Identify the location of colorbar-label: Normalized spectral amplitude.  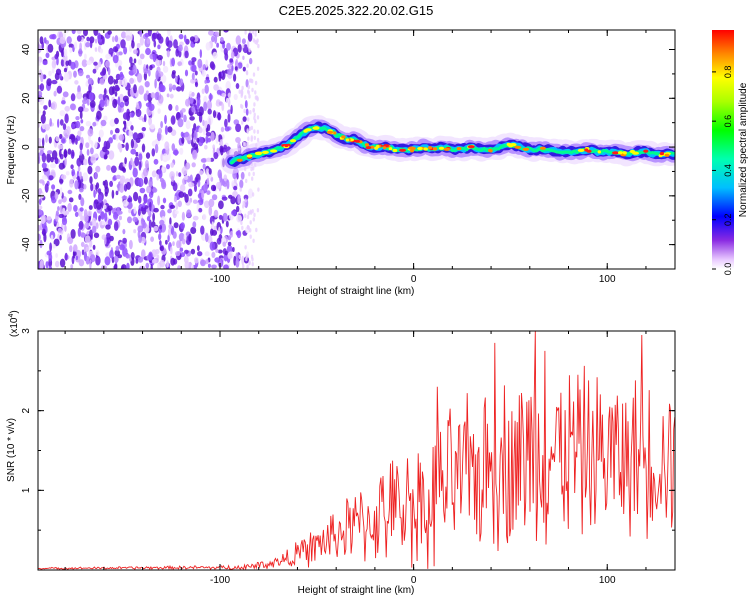
(743, 149).